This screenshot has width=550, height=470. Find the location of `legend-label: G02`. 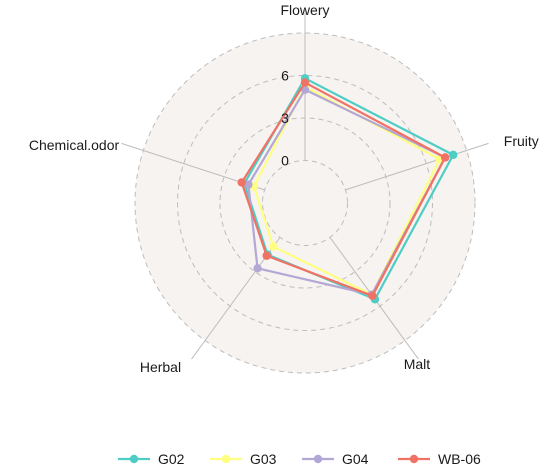

legend-label: G02 is located at coordinates (171, 459).